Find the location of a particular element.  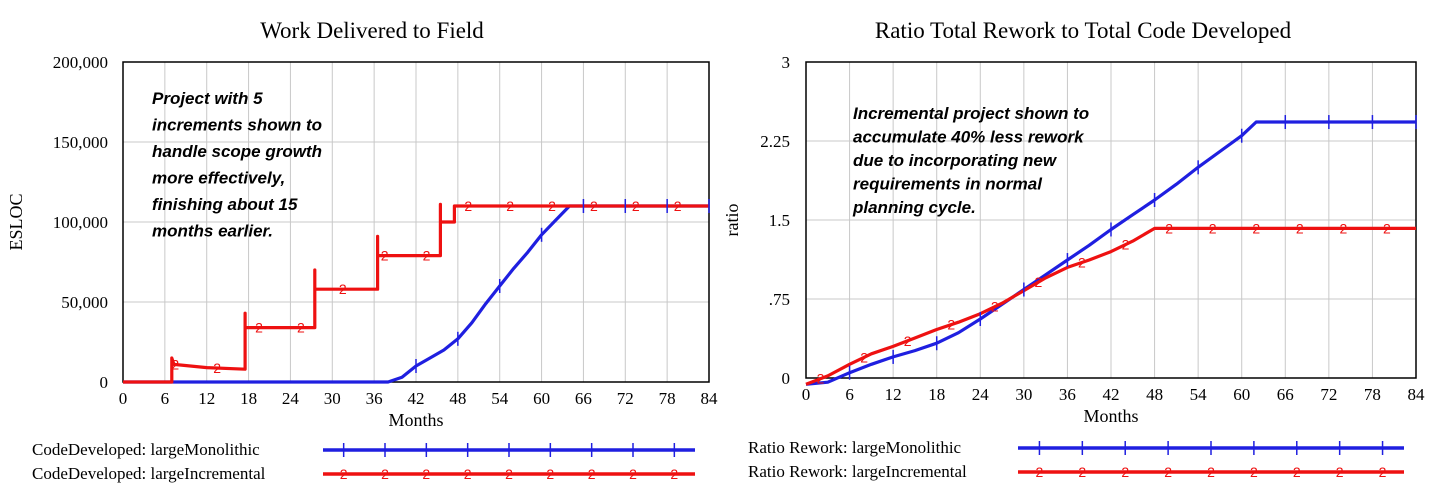

y-tick-label: 200,000 is located at coordinates (80, 62).